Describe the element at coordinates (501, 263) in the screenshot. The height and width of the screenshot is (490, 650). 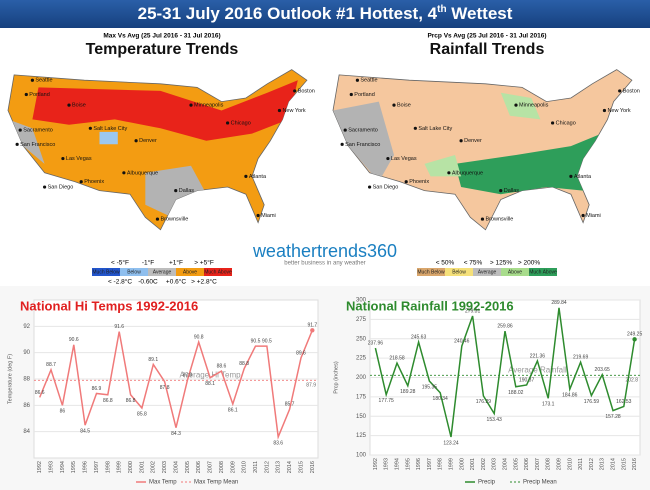
I see `legend-threshold: > 125%` at that location.